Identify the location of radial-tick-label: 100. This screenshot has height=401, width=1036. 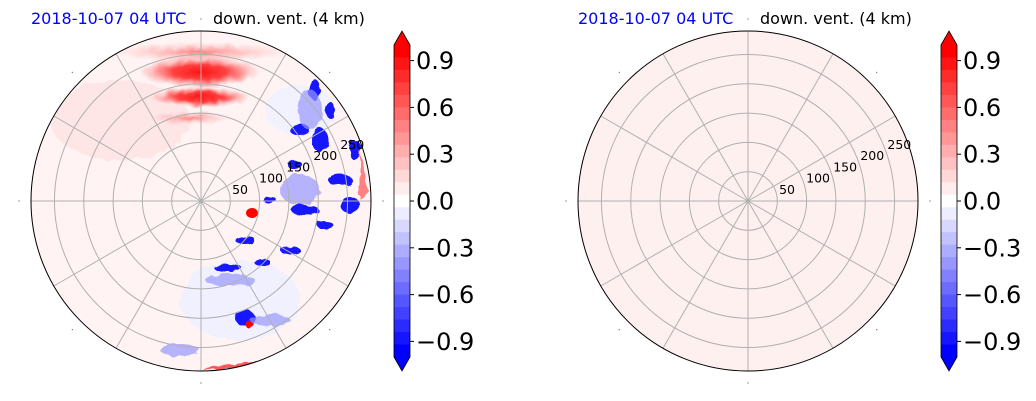
(818, 178).